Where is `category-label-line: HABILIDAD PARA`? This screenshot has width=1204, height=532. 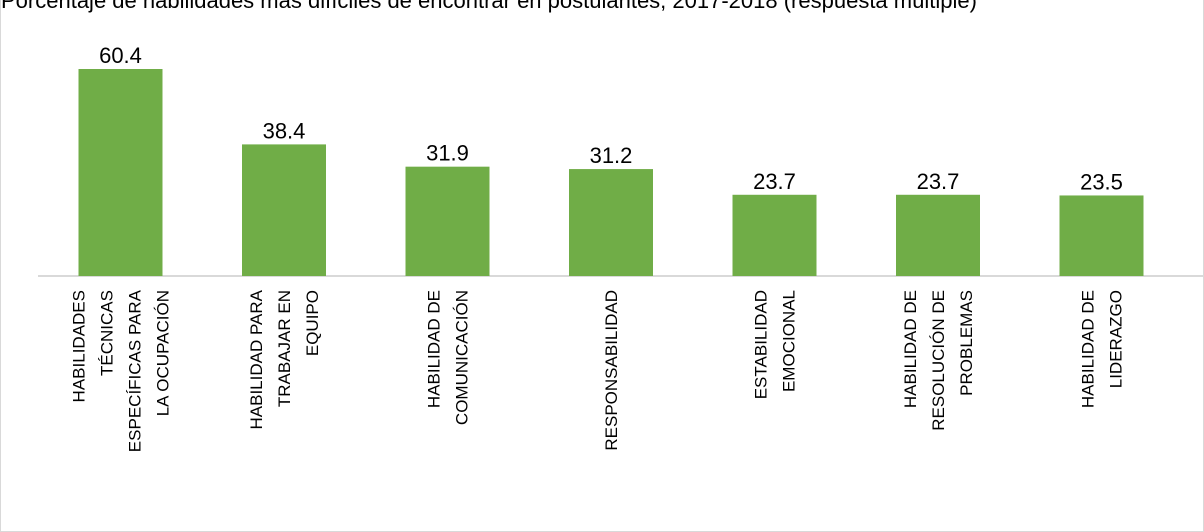
category-label-line: HABILIDAD PARA is located at coordinates (256, 359).